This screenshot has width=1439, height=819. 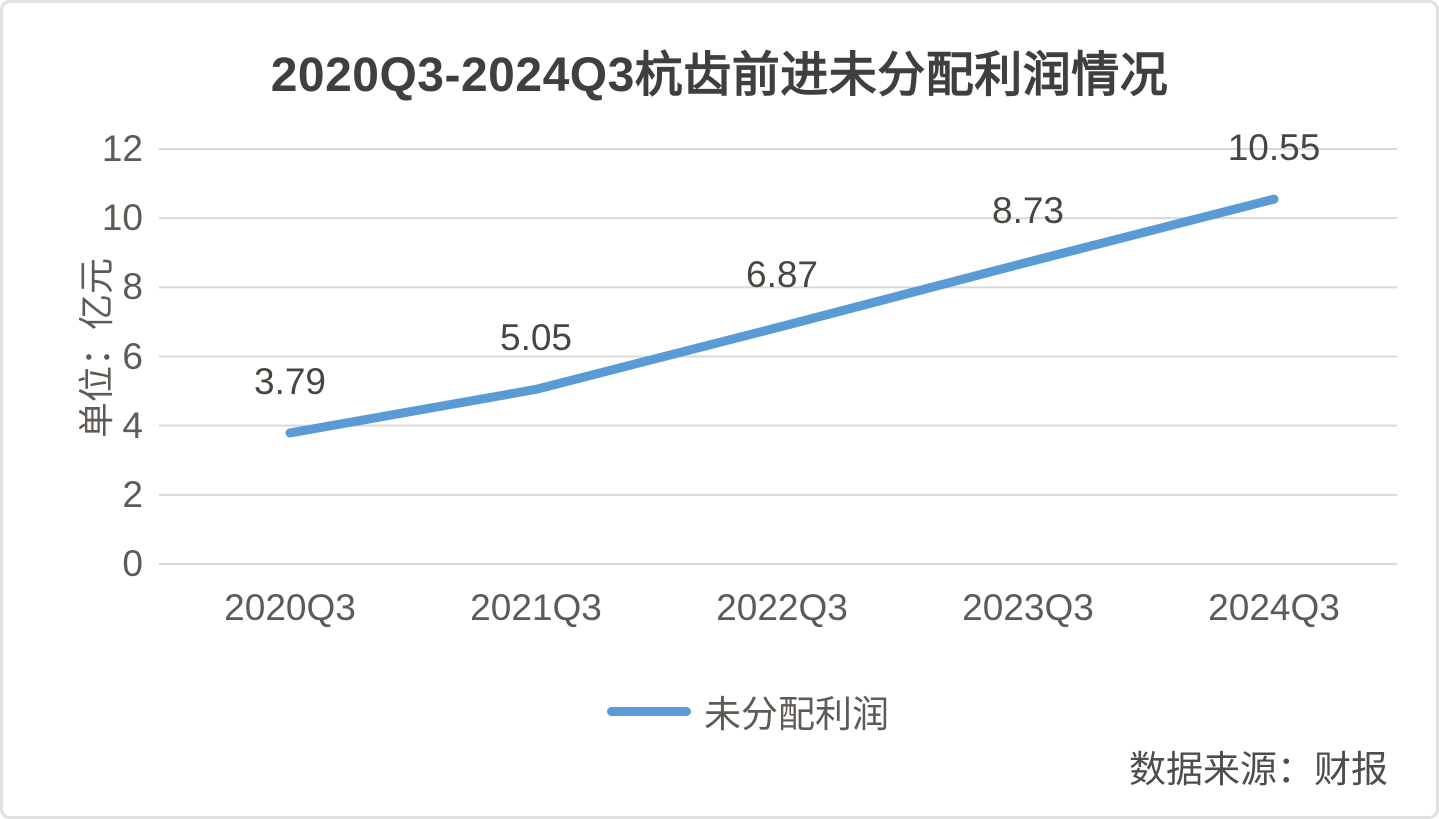 I want to click on x-tick-label: 2024Q3, so click(x=1274, y=607).